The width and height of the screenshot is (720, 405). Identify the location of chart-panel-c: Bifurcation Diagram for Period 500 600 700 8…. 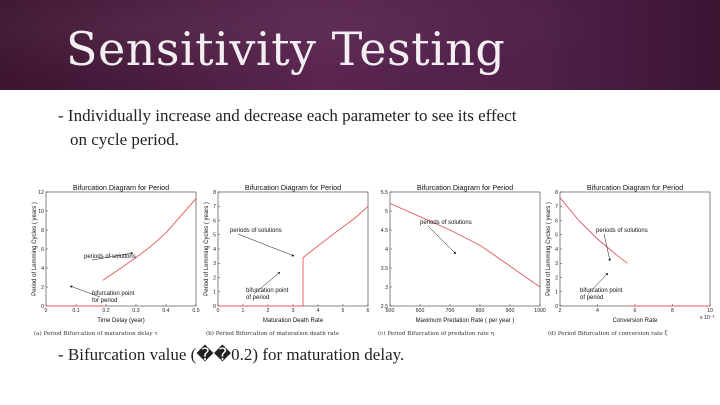
(464, 262).